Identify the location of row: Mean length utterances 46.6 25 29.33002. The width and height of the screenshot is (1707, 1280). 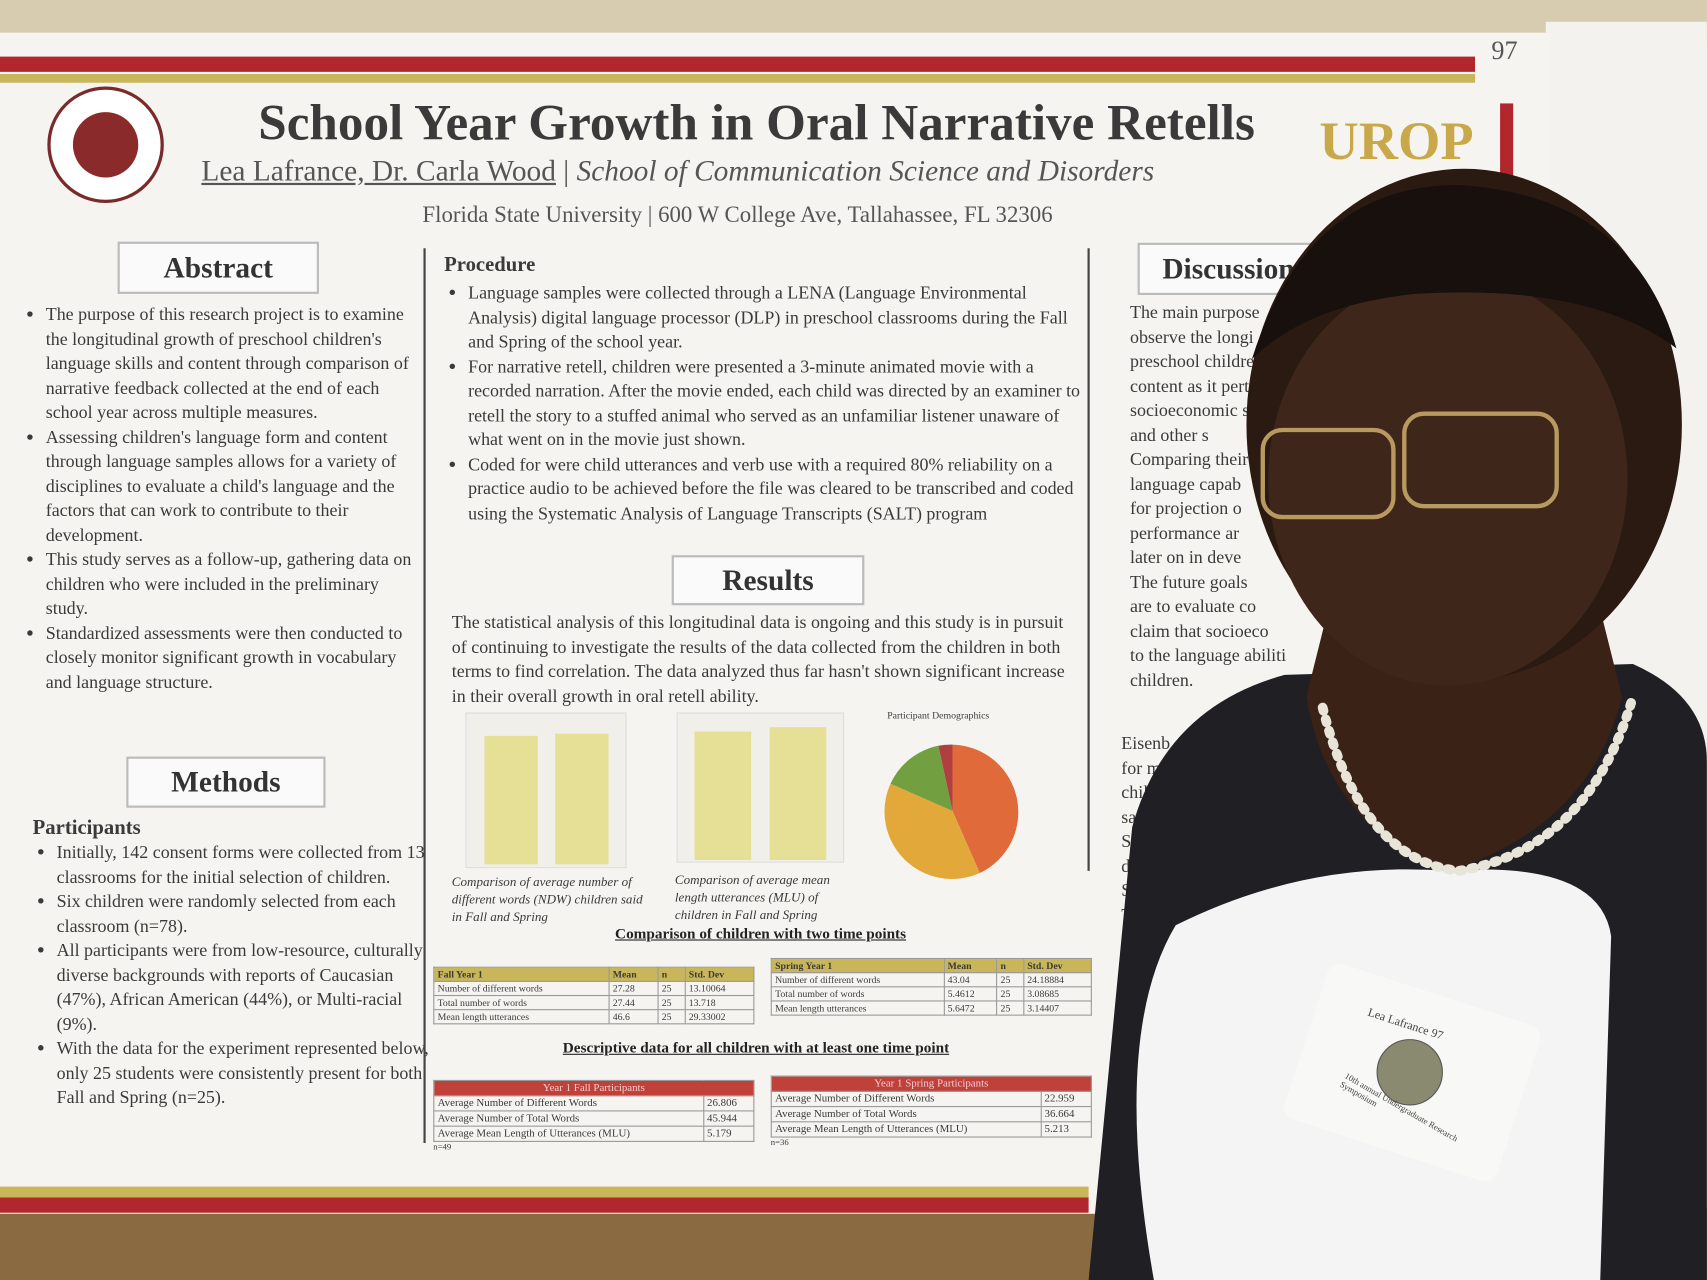
(594, 1017).